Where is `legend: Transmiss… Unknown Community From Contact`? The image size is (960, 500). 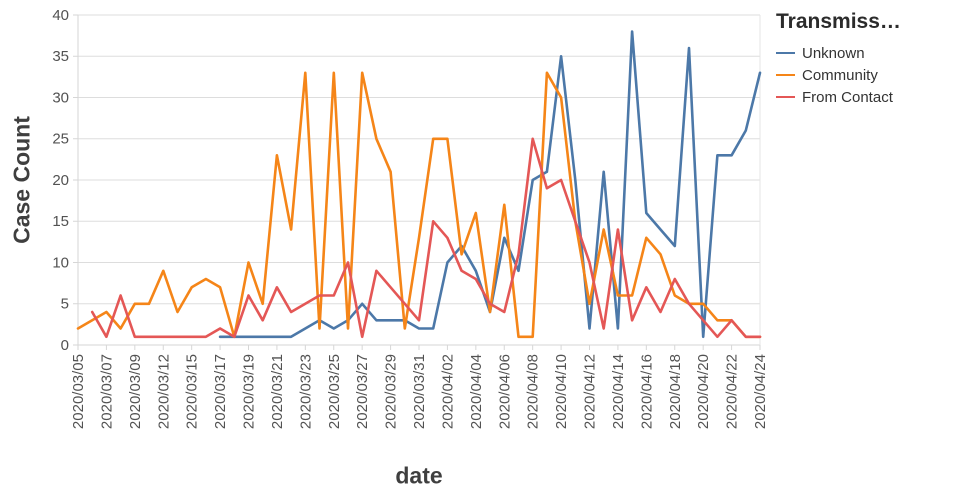 legend: Transmiss… Unknown Community From Contact is located at coordinates (867, 59).